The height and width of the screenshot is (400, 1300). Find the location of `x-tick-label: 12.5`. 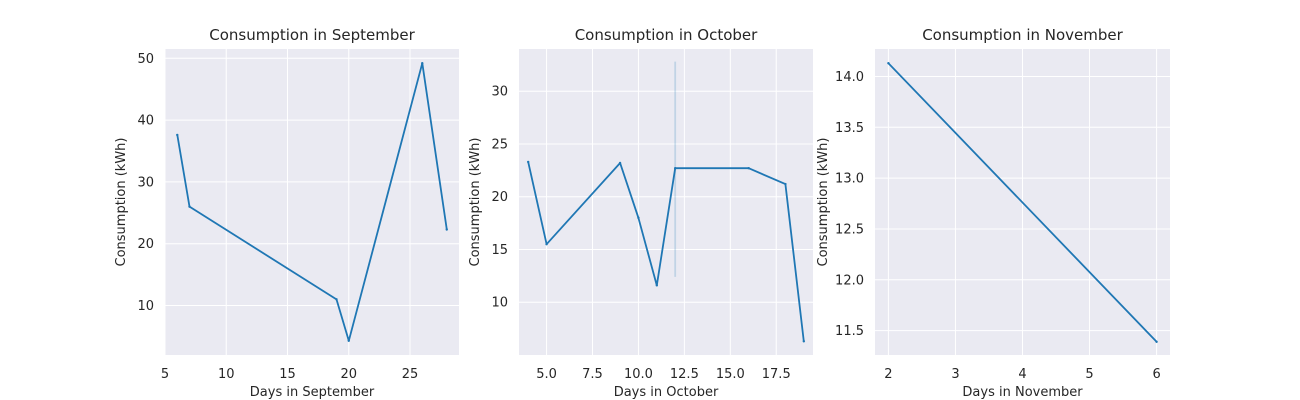

x-tick-label: 12.5 is located at coordinates (684, 374).